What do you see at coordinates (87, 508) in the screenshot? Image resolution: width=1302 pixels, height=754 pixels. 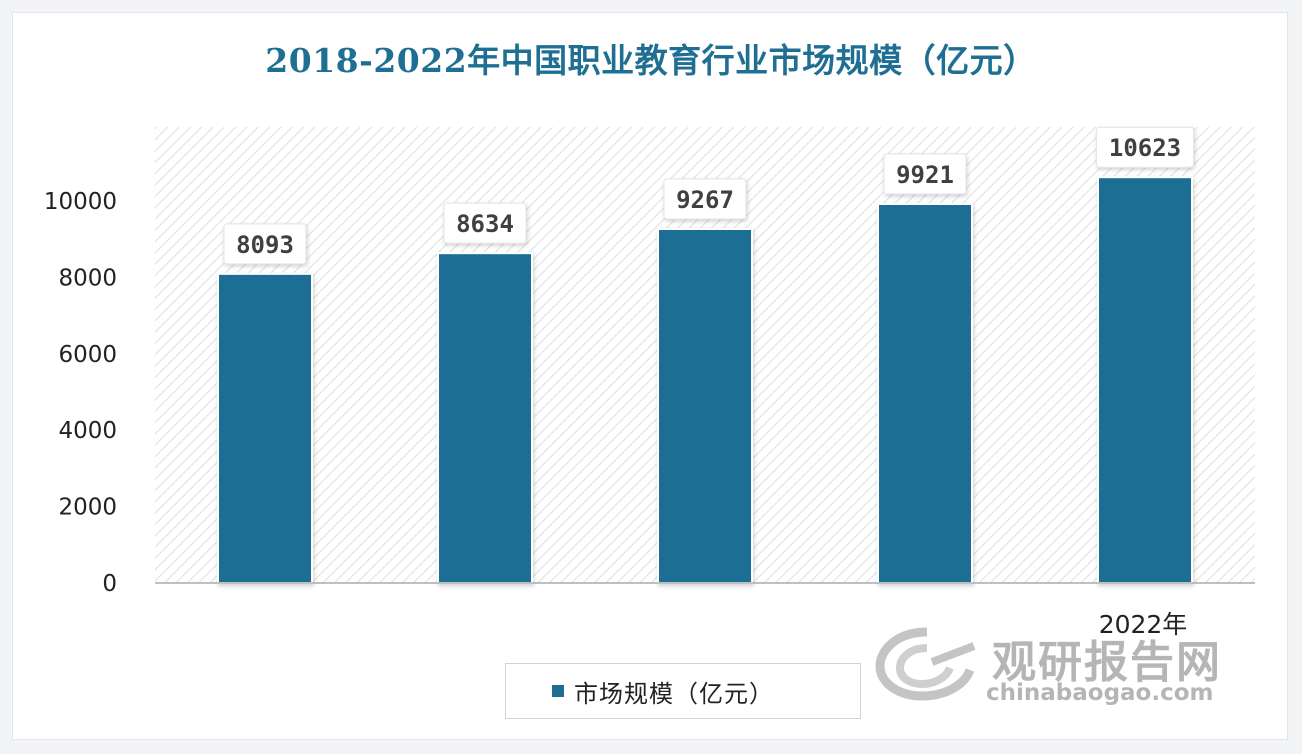 I see `y-tick-label: 2000` at bounding box center [87, 508].